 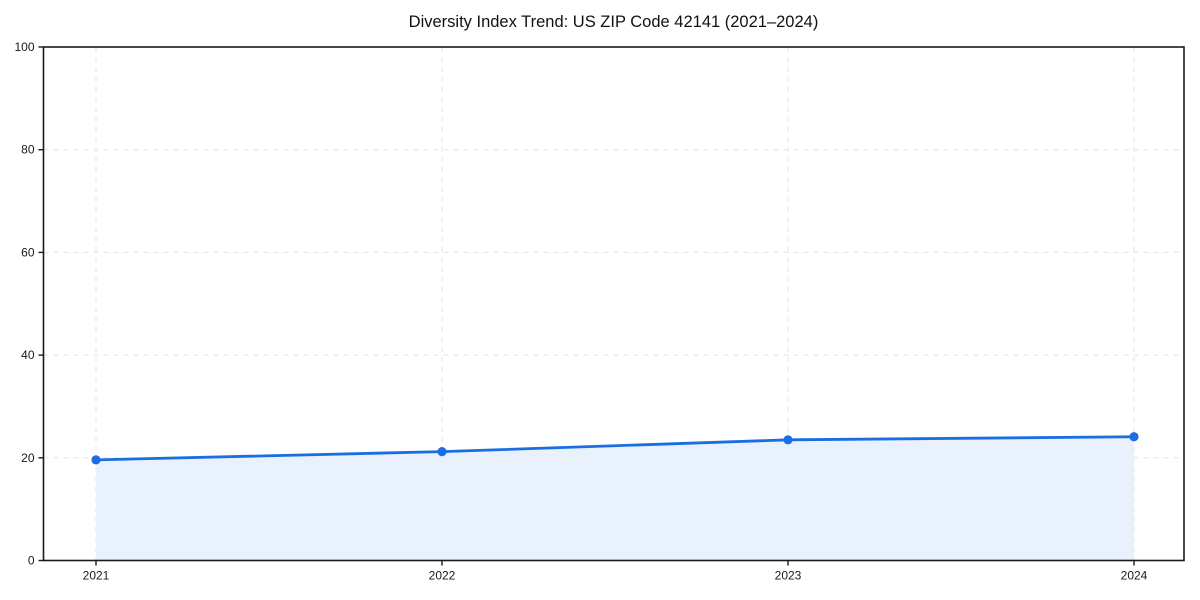 What do you see at coordinates (1134, 576) in the screenshot?
I see `x-tick-label: 2024` at bounding box center [1134, 576].